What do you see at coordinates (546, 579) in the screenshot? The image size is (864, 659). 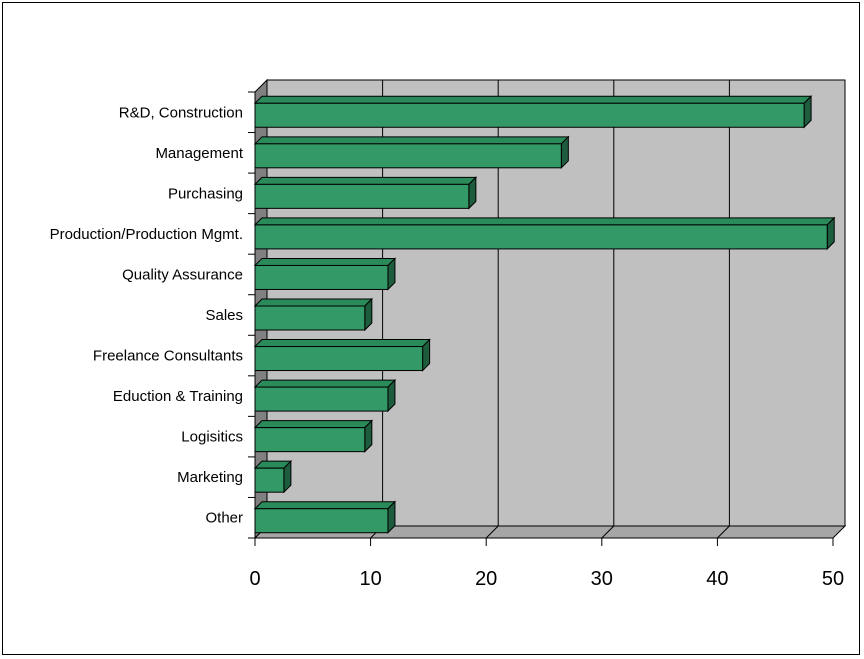 I see `tick-labels: 0 10 20 30 40 50` at bounding box center [546, 579].